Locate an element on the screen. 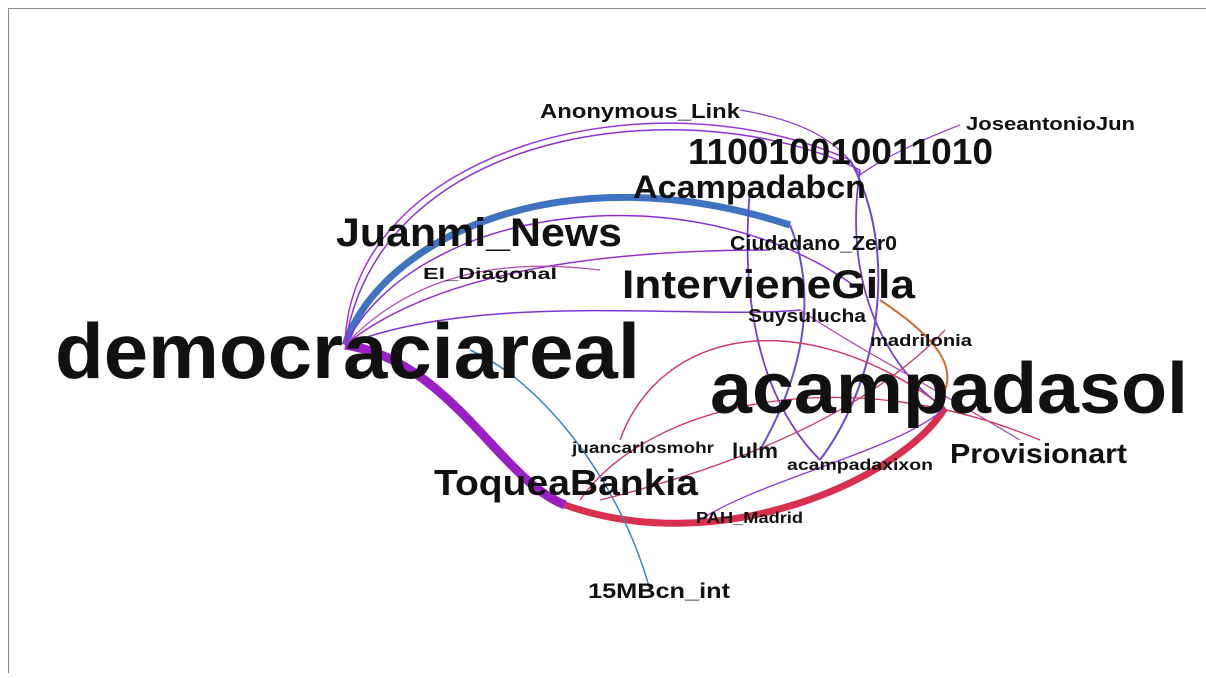 This screenshot has width=1206, height=678. node-label: madrilonia is located at coordinates (921, 340).